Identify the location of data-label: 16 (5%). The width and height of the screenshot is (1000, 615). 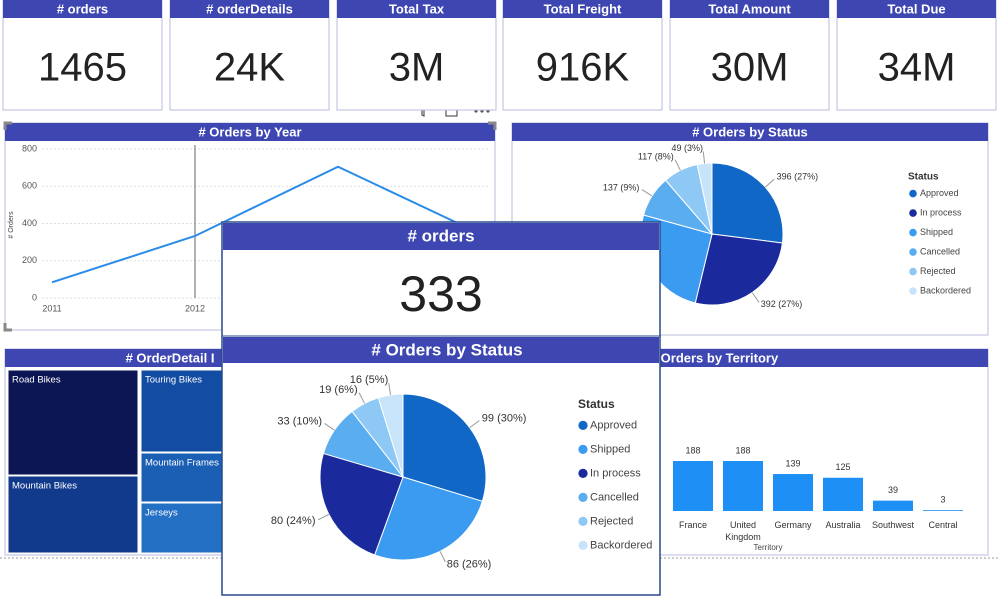
(369, 380).